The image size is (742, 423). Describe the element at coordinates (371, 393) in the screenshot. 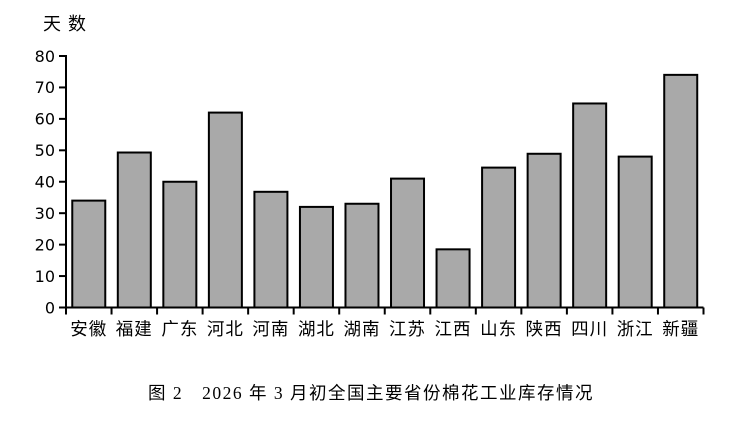

I see `chart-caption: 图 2 2026 年 3 月初全国主要省份棉花工业库存情况` at that location.